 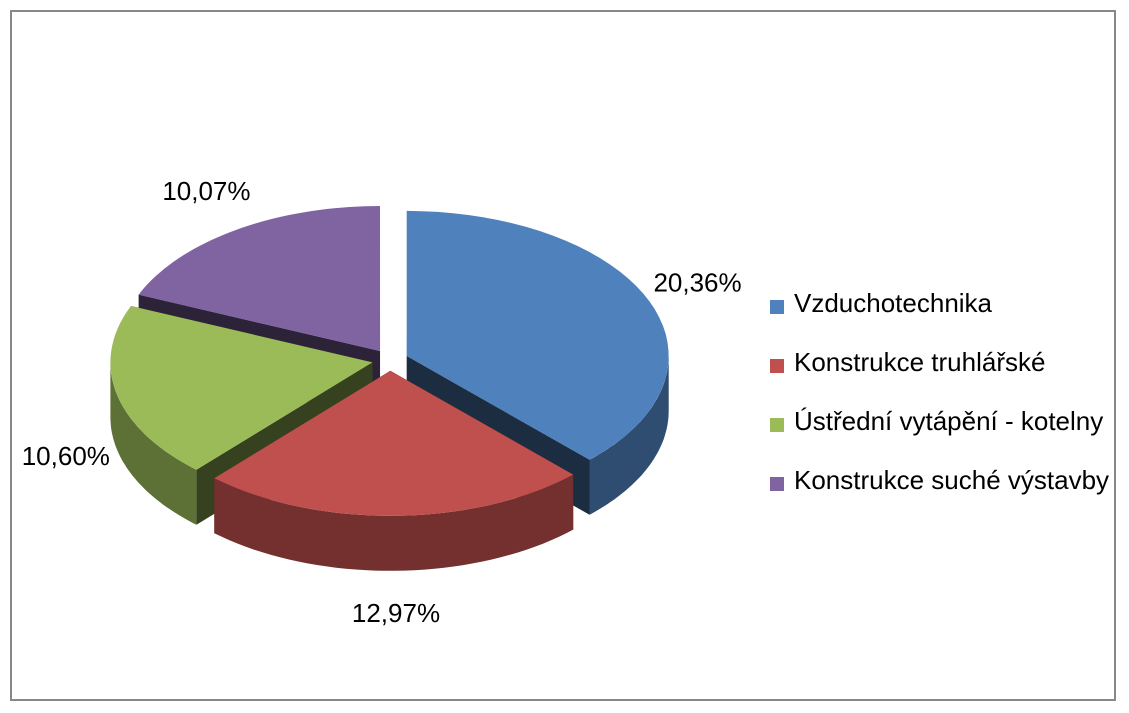 I want to click on legend-item: Ústřední vytápění - kotelny, so click(x=942, y=421).